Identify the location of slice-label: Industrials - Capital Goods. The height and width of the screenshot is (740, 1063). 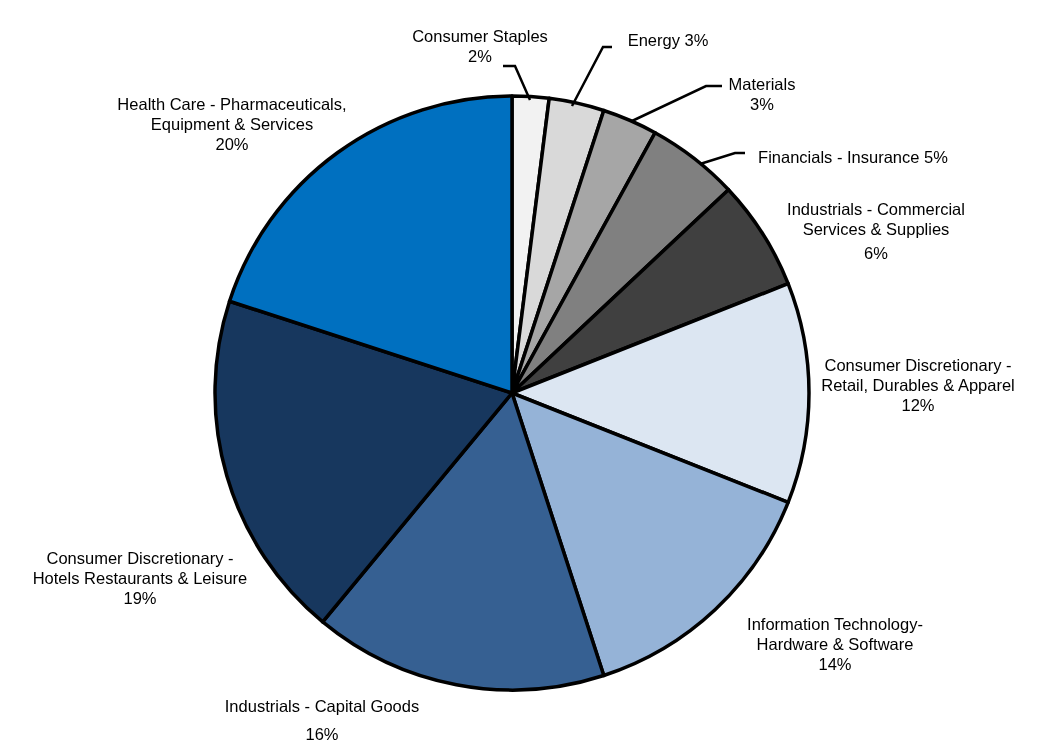
(322, 706).